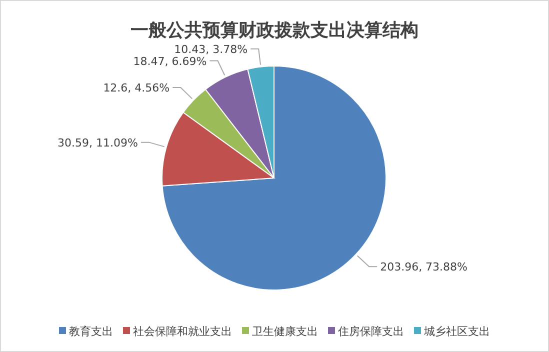 This screenshot has width=549, height=352. Describe the element at coordinates (136, 88) in the screenshot. I see `data-label: 12.6, 4.56%` at that location.